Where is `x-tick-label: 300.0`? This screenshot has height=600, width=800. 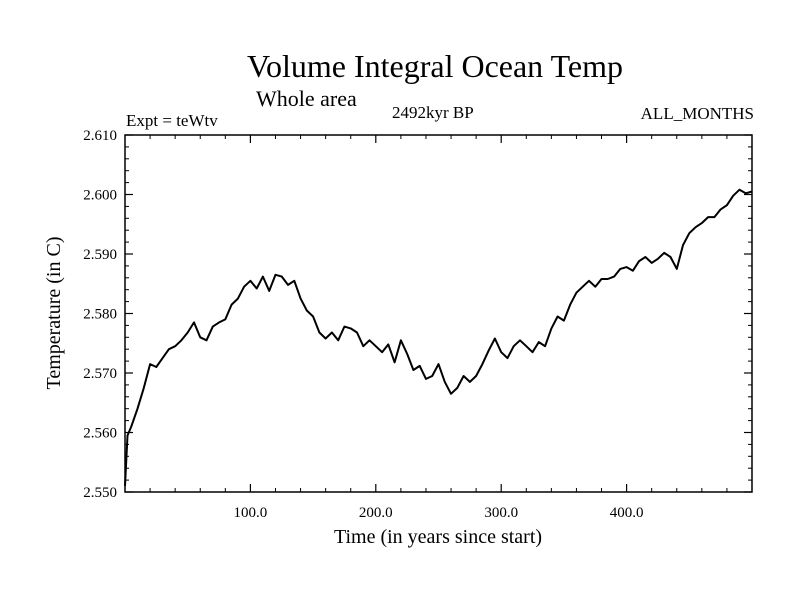 x-tick-label: 300.0 is located at coordinates (501, 513).